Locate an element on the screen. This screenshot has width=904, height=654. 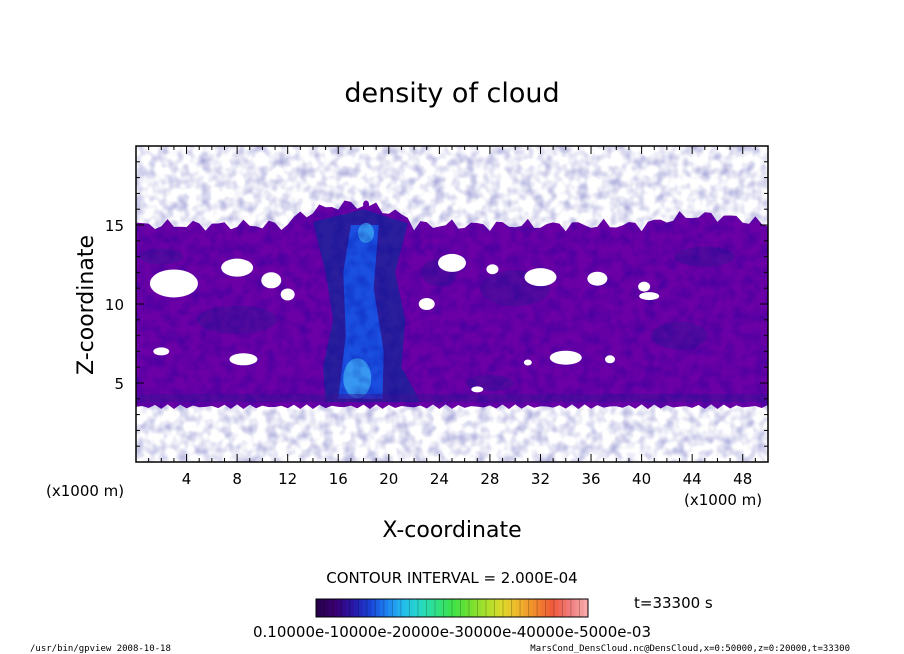
time-label: t=33300 s is located at coordinates (673, 603).